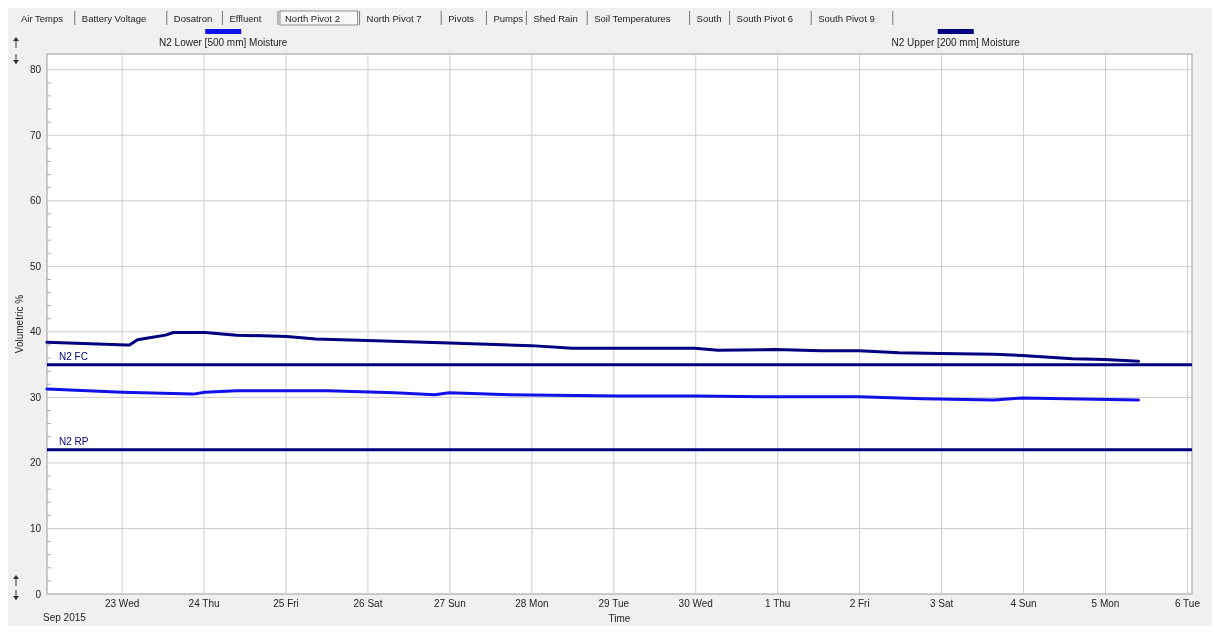  What do you see at coordinates (245, 18) in the screenshot?
I see `text: Effluent` at bounding box center [245, 18].